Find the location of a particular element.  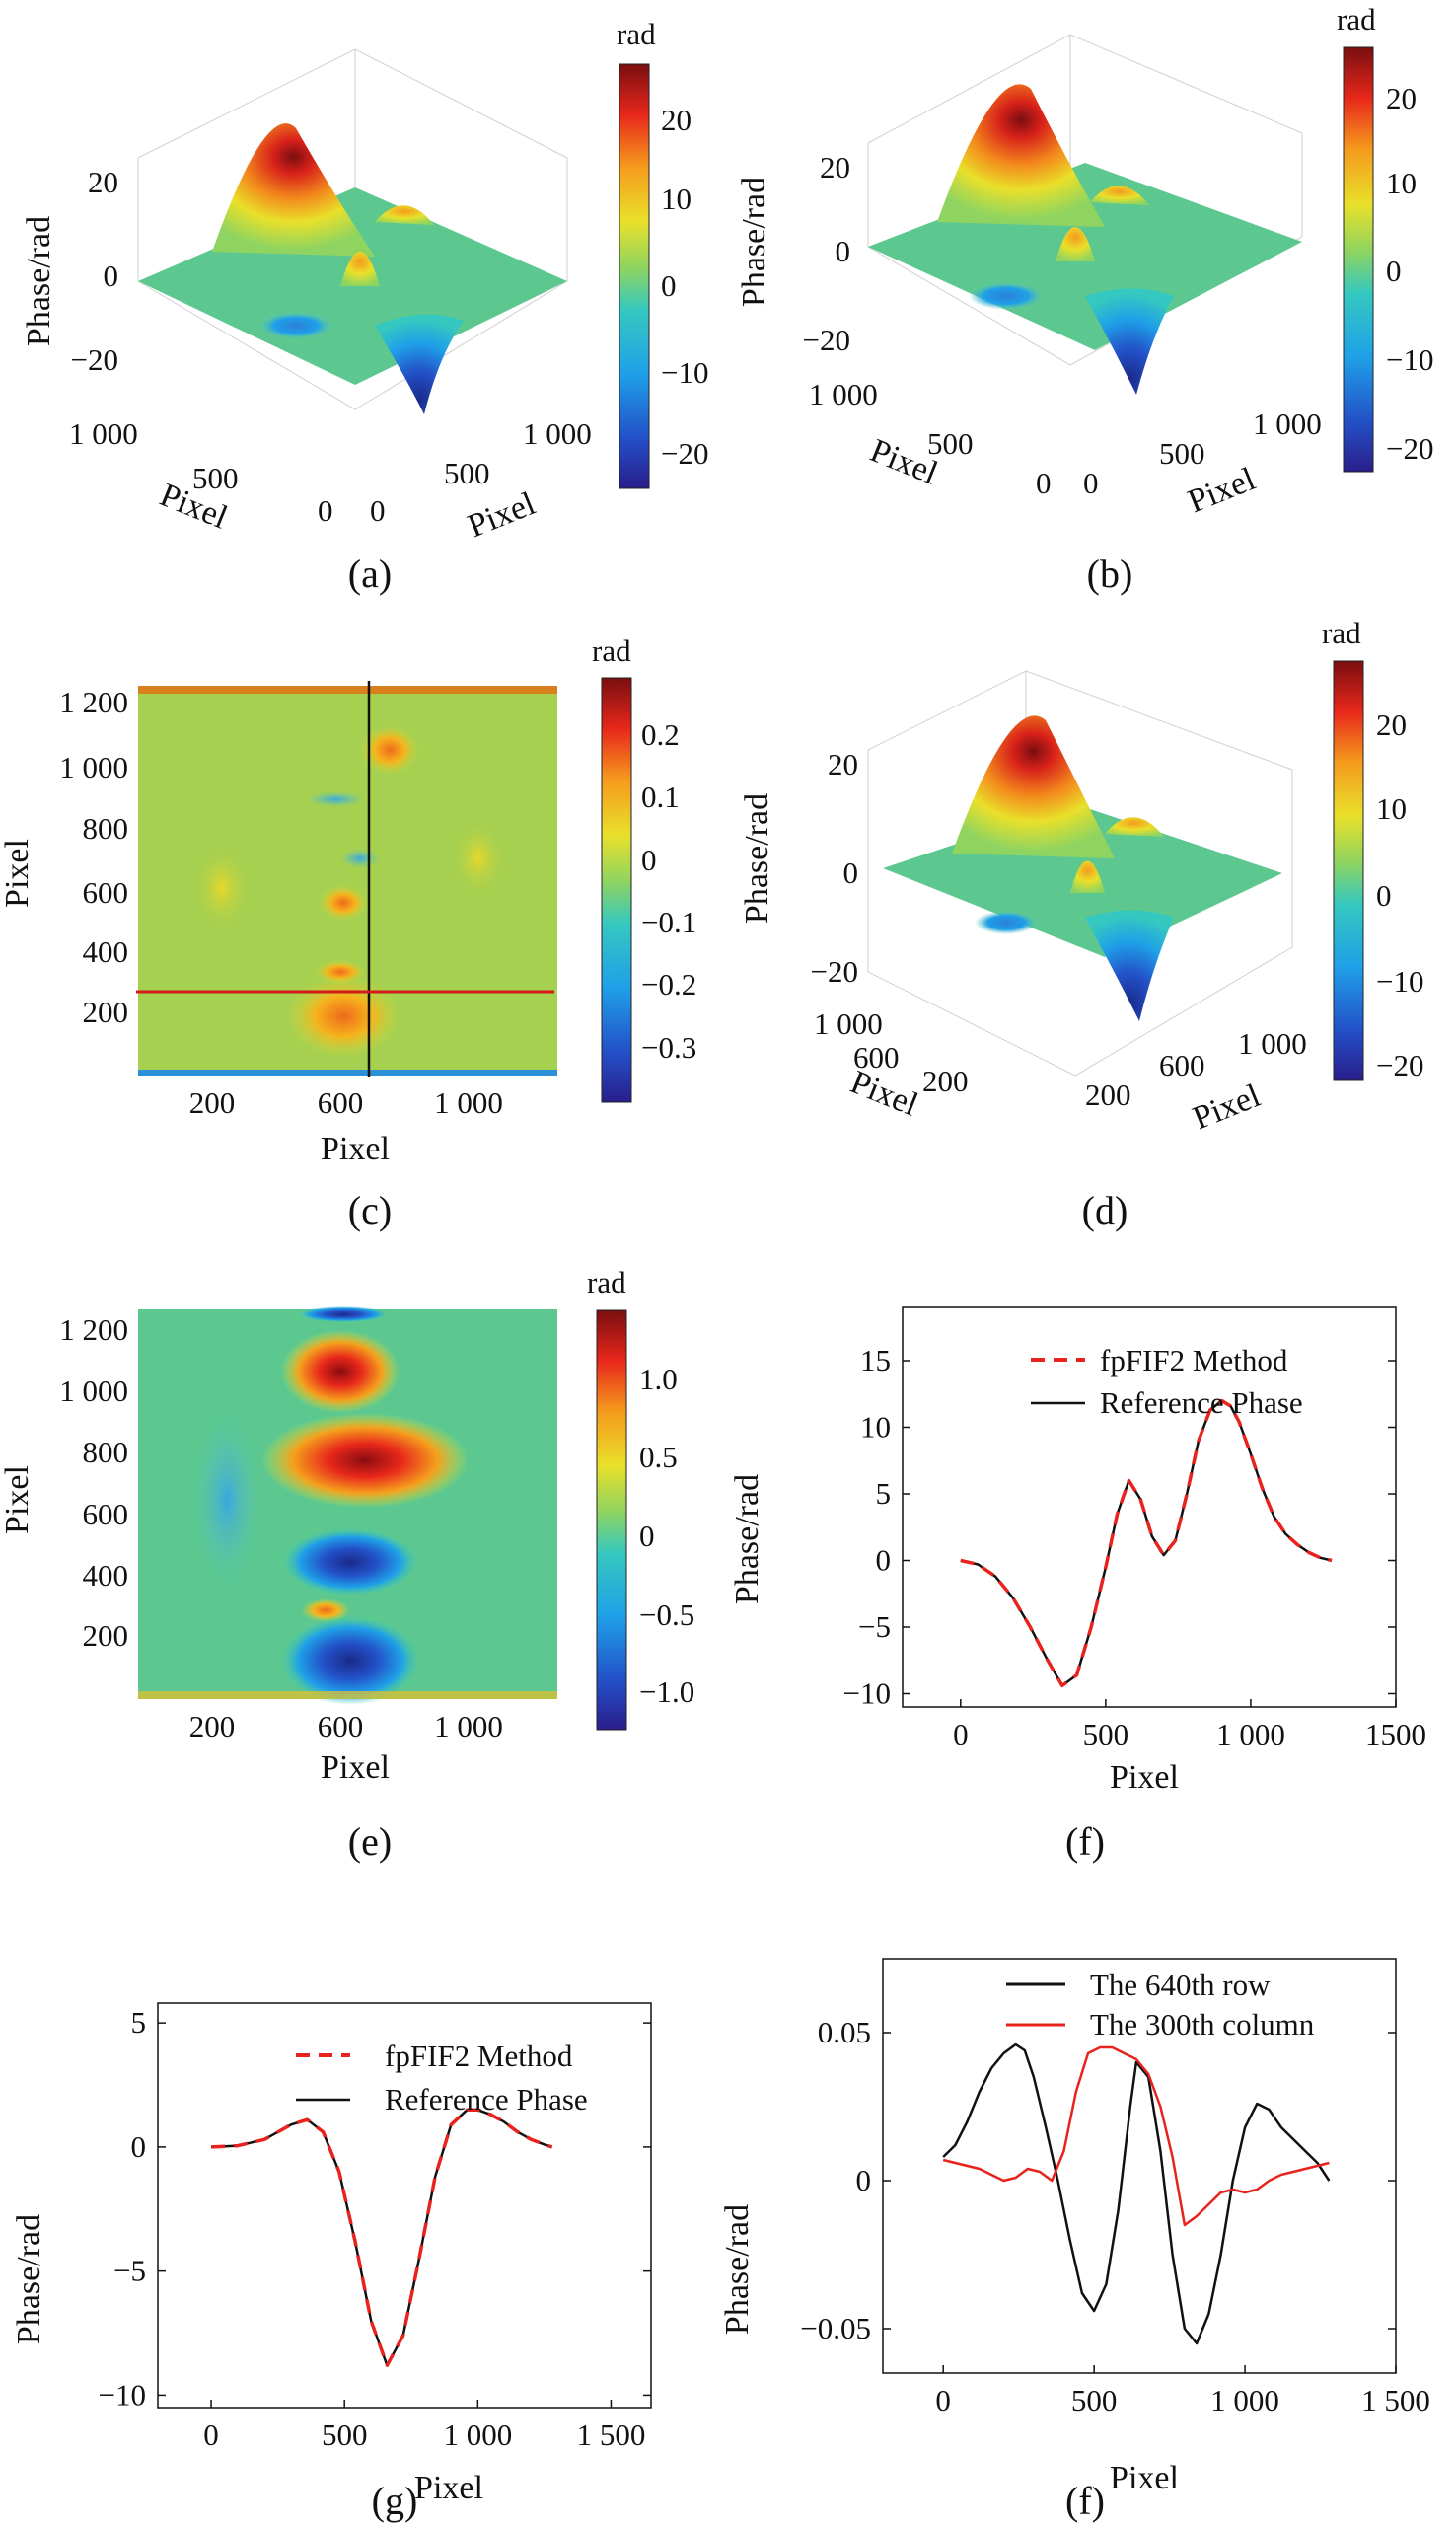

y-tick-e-5: 200 is located at coordinates (106, 1635).